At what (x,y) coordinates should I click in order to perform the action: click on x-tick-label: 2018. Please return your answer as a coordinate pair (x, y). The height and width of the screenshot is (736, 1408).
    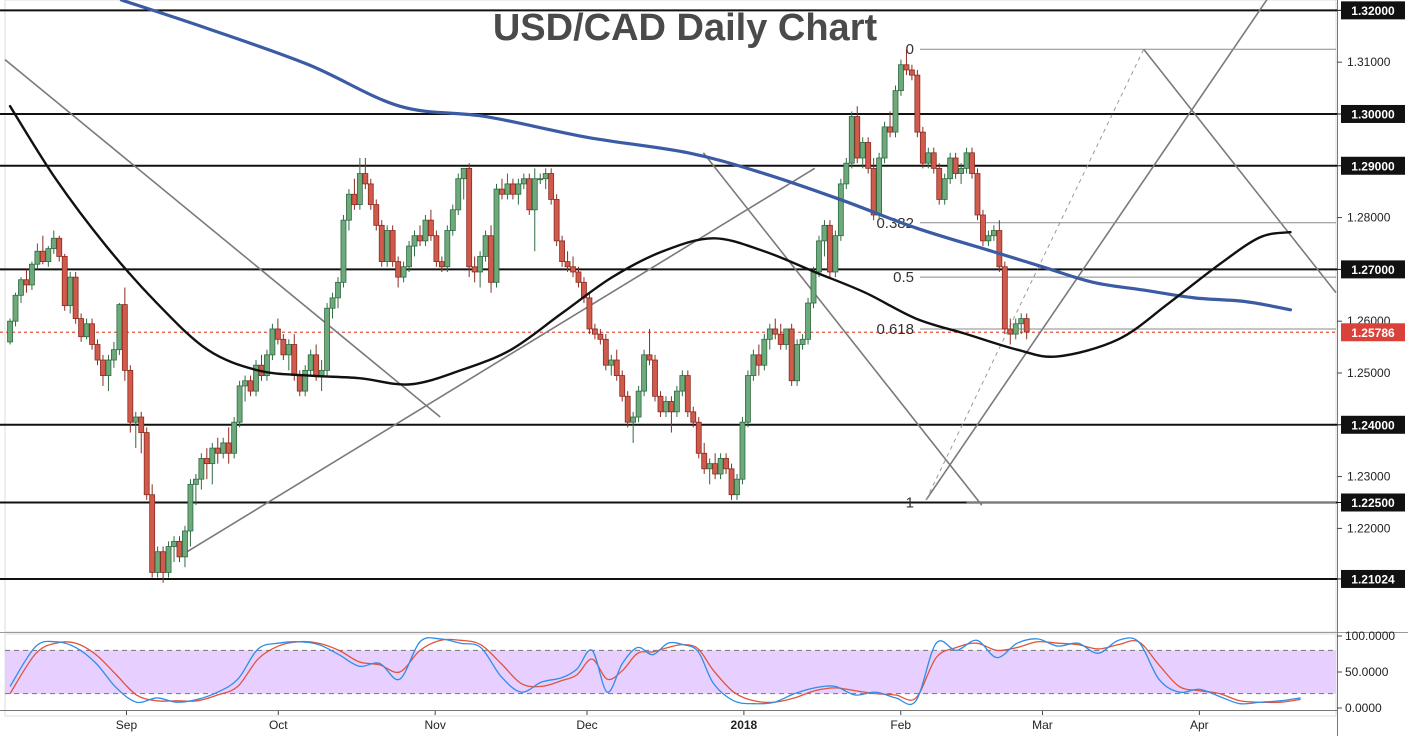
    Looking at the image, I should click on (744, 725).